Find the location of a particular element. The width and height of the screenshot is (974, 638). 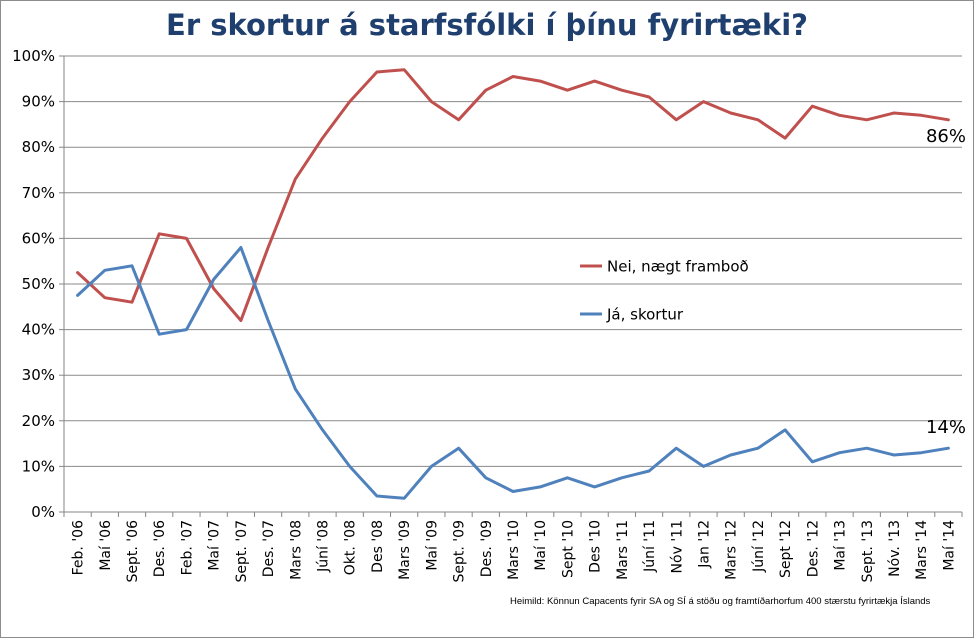

y-tick-label: 30% is located at coordinates (38, 375).